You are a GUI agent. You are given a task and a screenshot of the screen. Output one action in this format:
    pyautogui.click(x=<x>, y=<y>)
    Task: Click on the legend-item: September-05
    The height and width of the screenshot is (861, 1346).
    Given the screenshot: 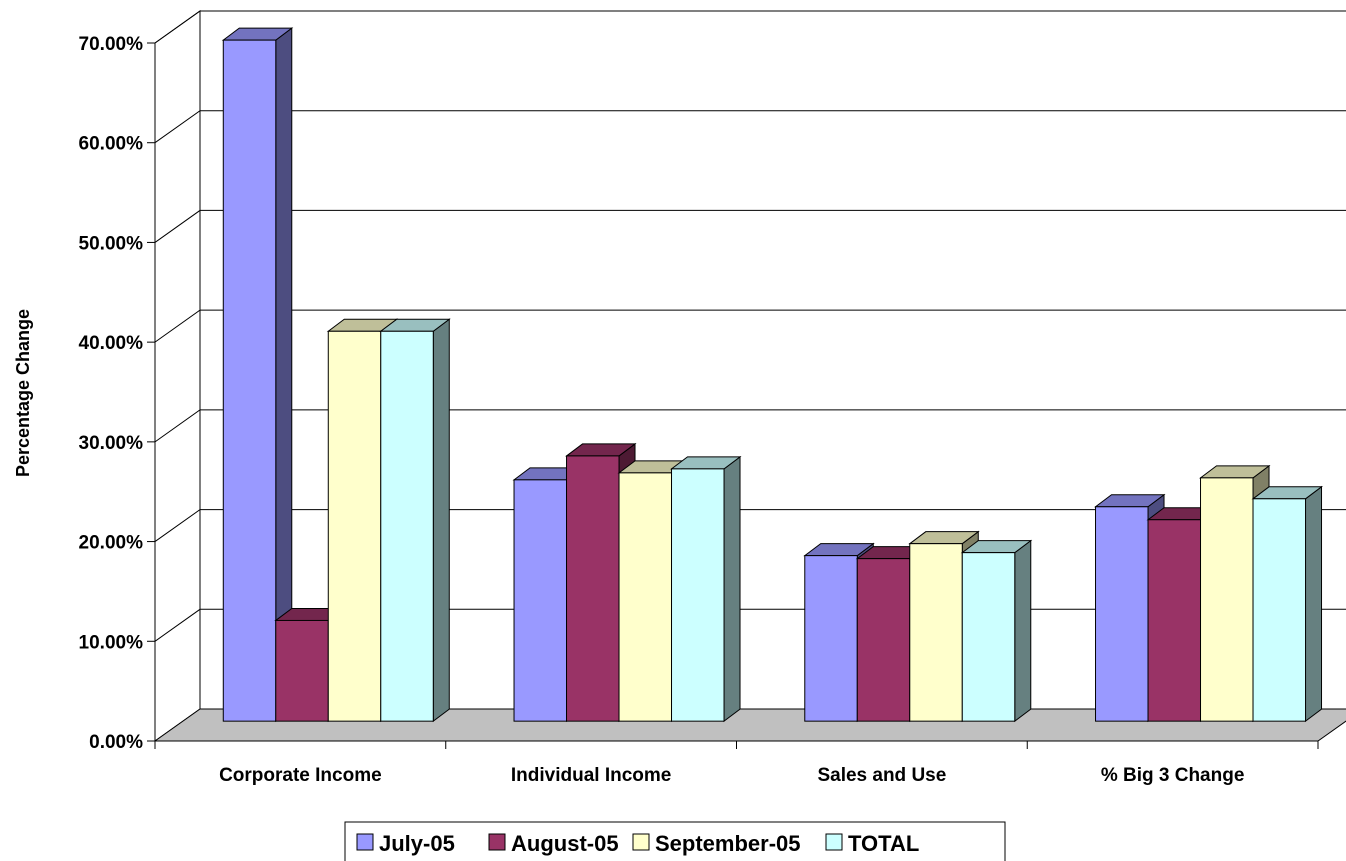 What is the action you would take?
    pyautogui.click(x=716, y=843)
    